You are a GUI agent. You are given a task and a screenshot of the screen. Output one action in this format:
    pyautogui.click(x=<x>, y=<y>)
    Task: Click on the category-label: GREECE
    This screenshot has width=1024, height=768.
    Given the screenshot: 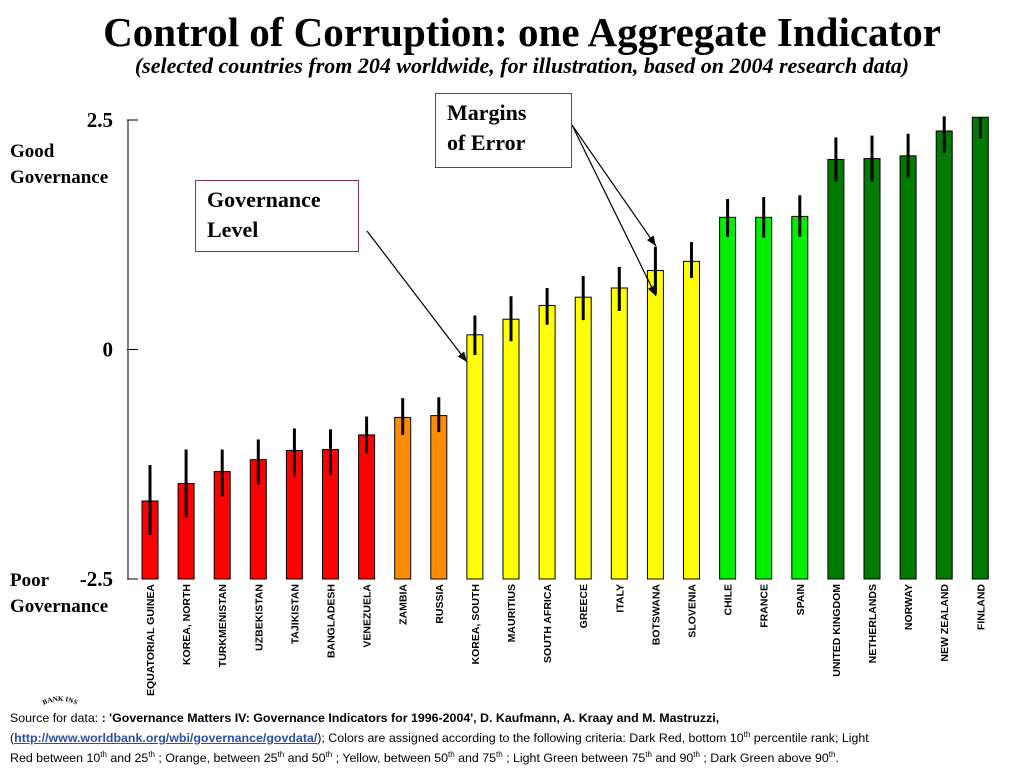 What is the action you would take?
    pyautogui.click(x=584, y=606)
    